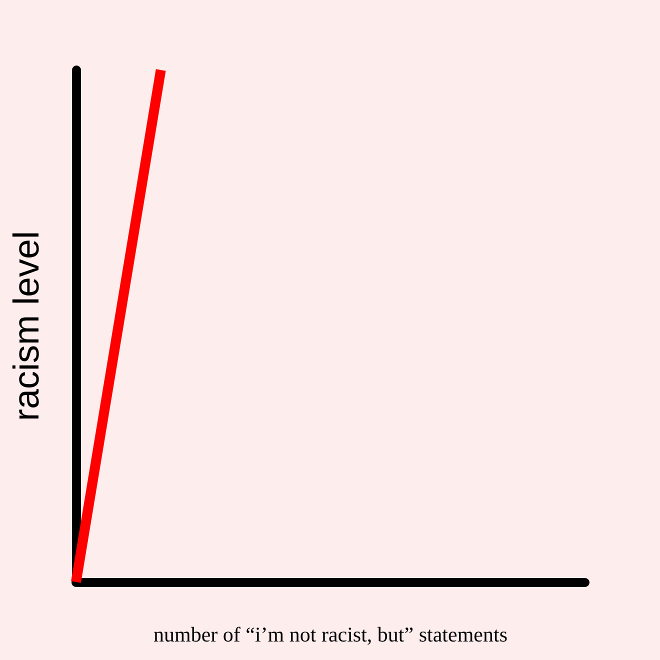  What do you see at coordinates (331, 634) in the screenshot?
I see `x-axis-title: number of “i’m not racist, but” statements` at bounding box center [331, 634].